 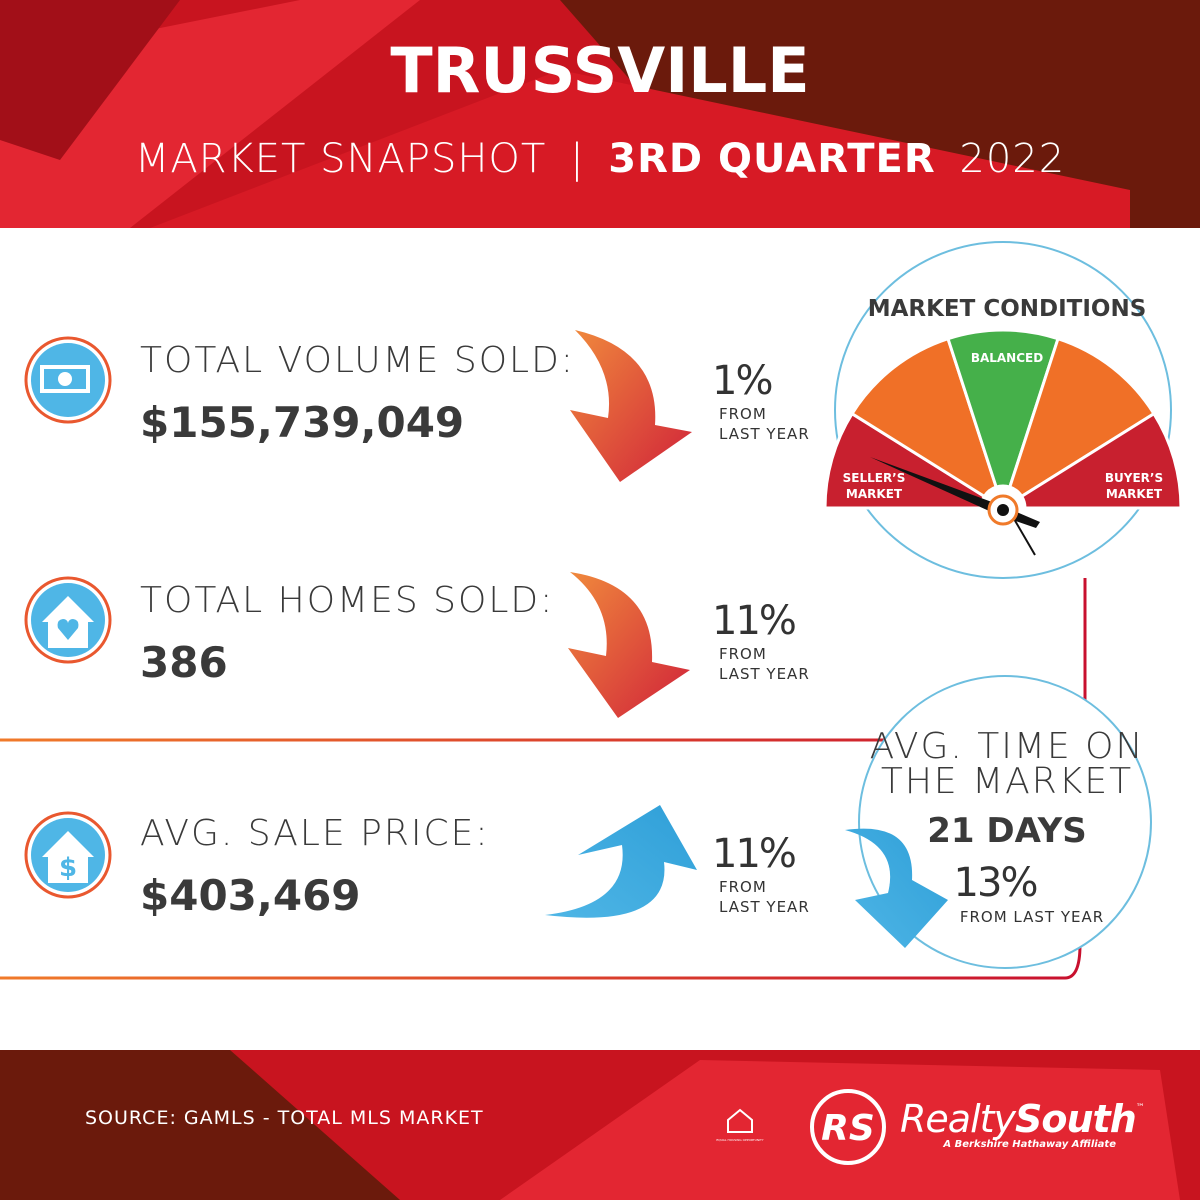 I want to click on stat-value: 386, so click(x=184, y=662).